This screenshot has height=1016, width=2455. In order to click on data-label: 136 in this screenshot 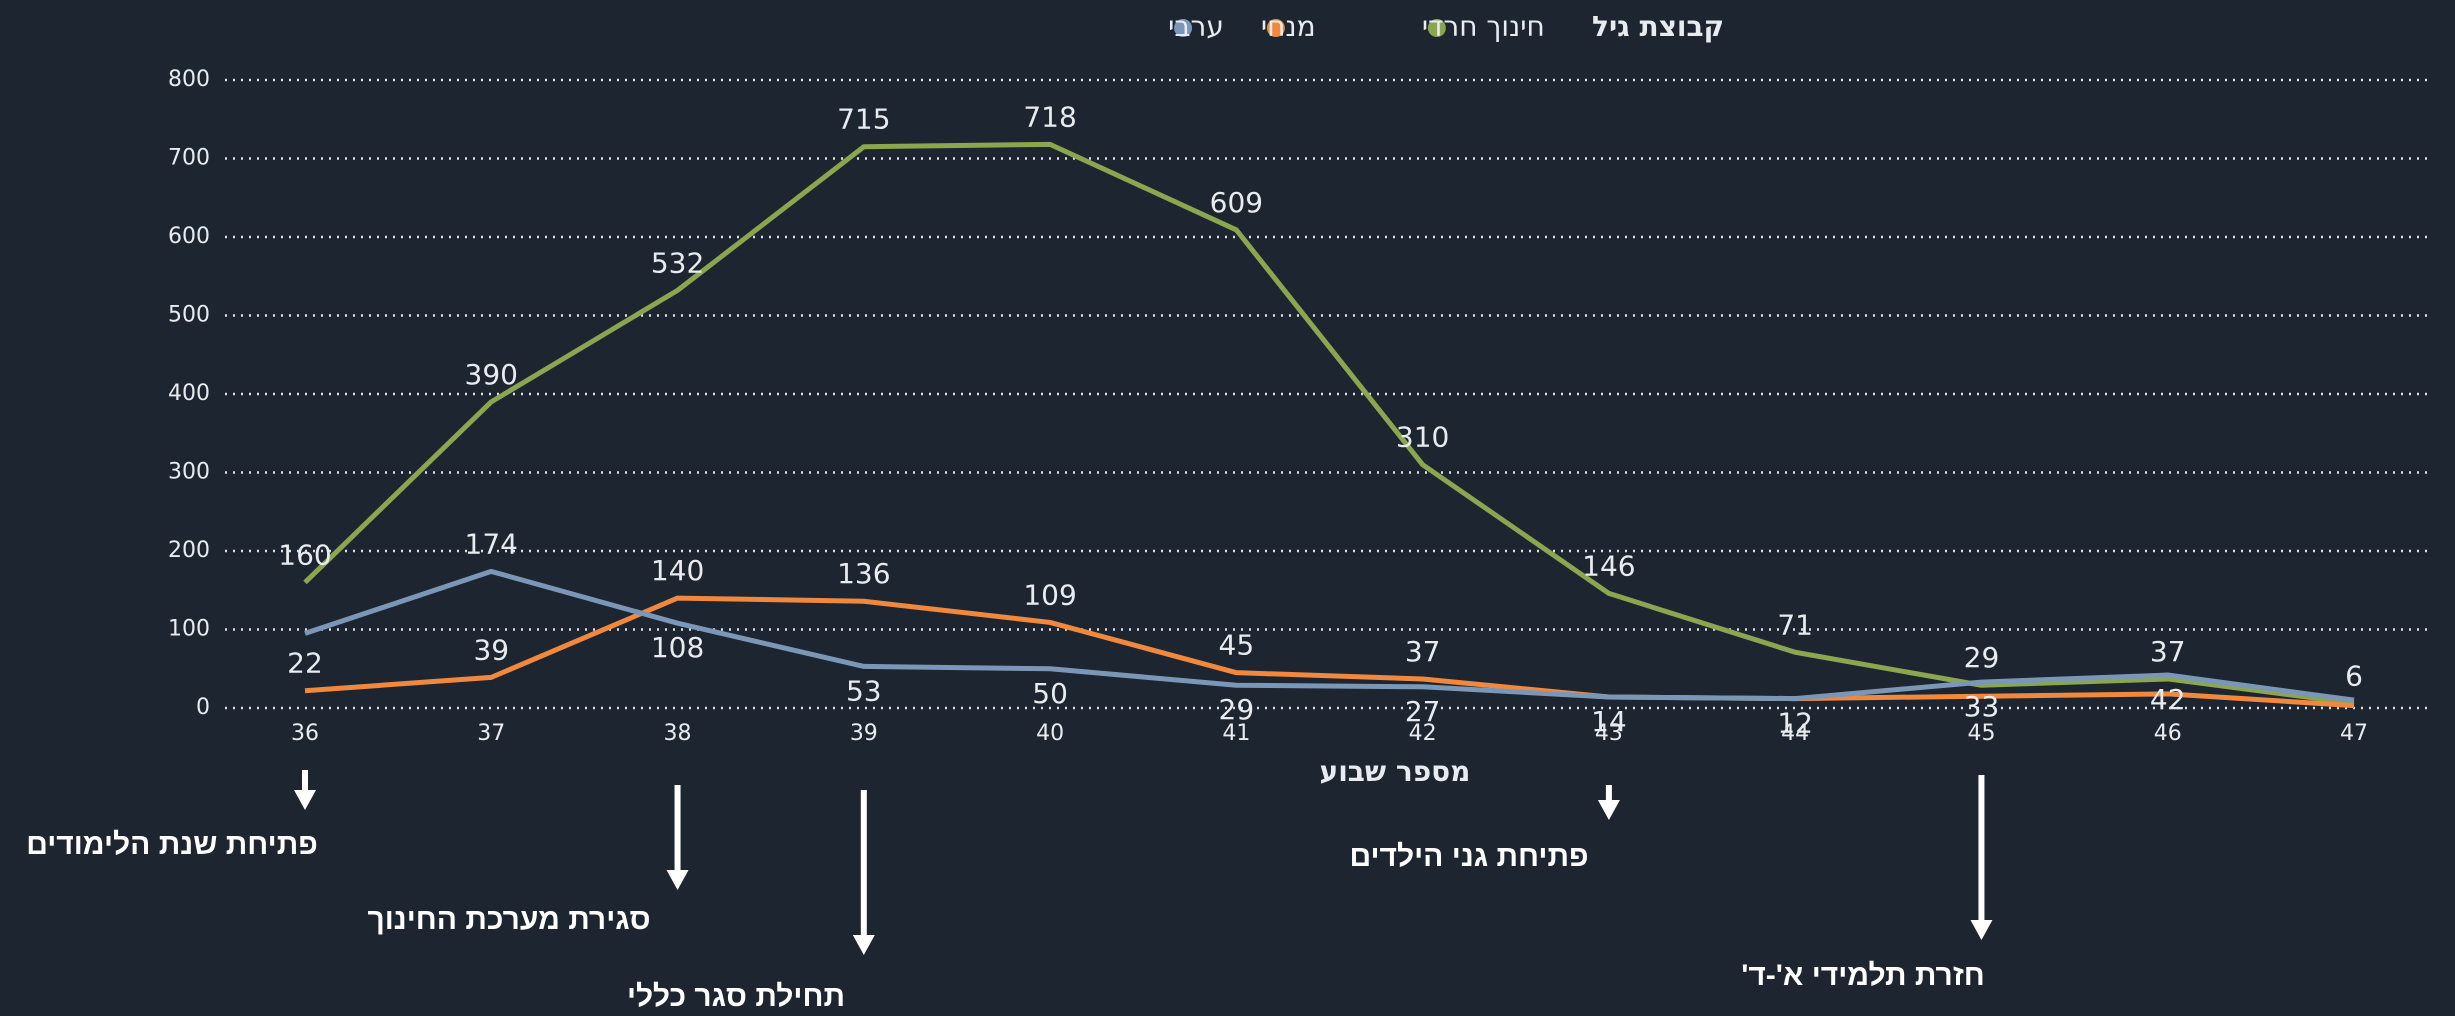, I will do `click(863, 573)`.